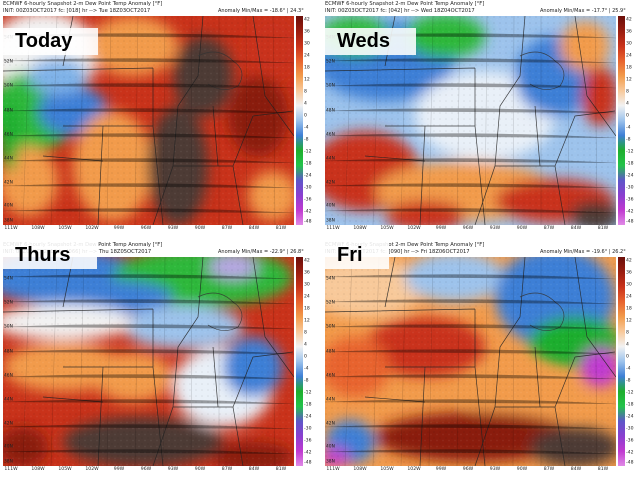 Image resolution: width=640 pixels, height=480 pixels. Describe the element at coordinates (583, 11) in the screenshot. I see `anomaly-minmax: Anomaly Min/Max = -17.7° | 25.9°` at that location.